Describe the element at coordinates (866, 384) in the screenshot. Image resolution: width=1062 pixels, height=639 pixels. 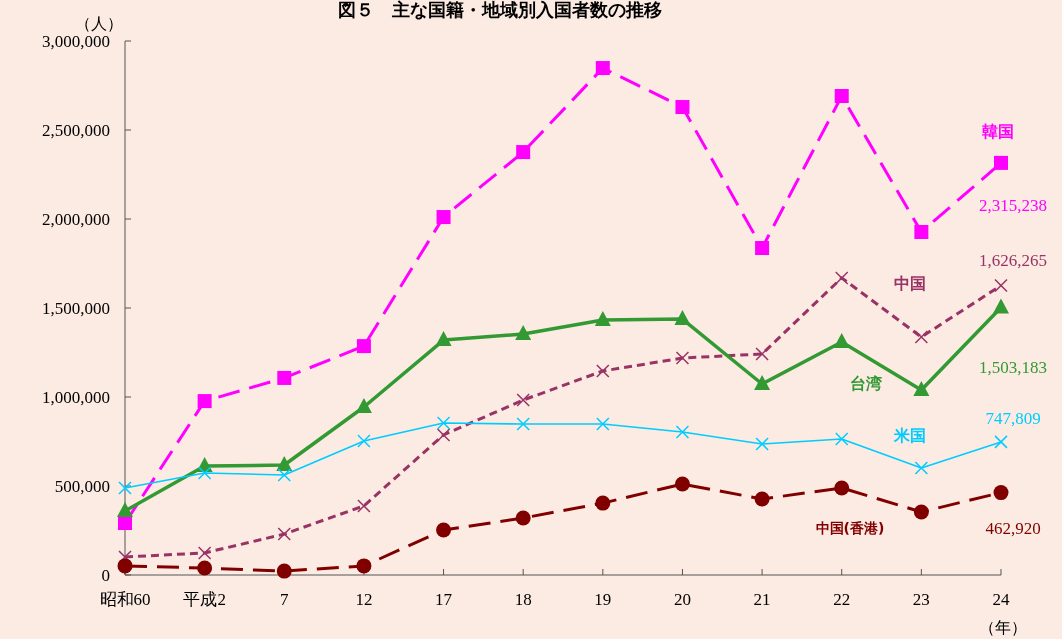
I see `series-label: 台湾` at that location.